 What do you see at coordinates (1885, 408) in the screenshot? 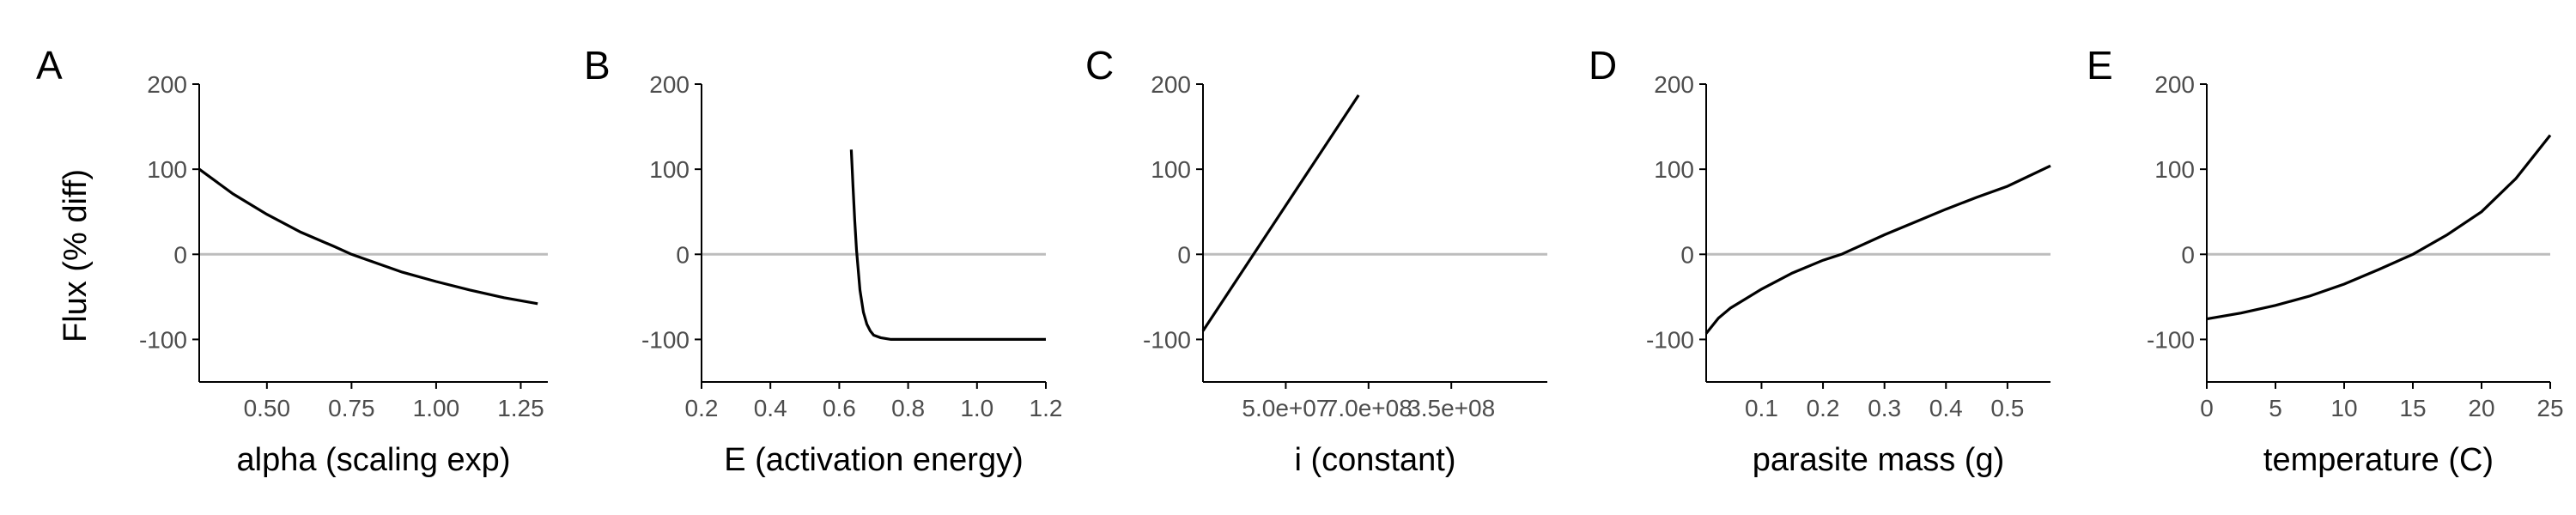
I see `x-tick-label: 0.3` at bounding box center [1885, 408].